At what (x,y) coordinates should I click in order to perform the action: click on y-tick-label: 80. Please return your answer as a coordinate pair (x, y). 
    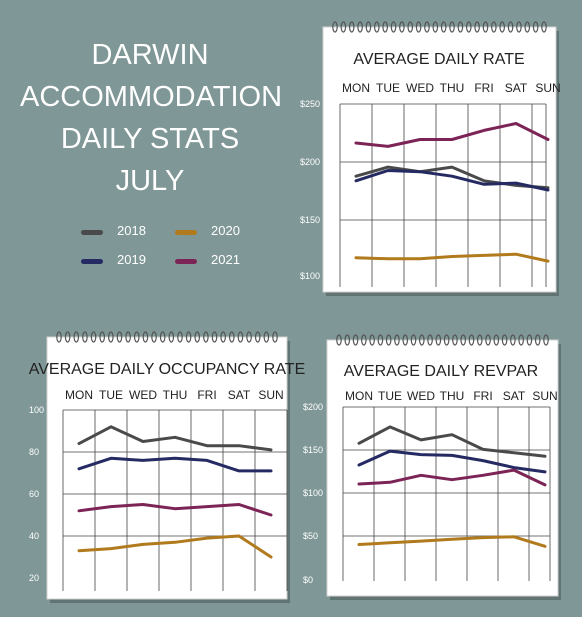
    Looking at the image, I should click on (34, 452).